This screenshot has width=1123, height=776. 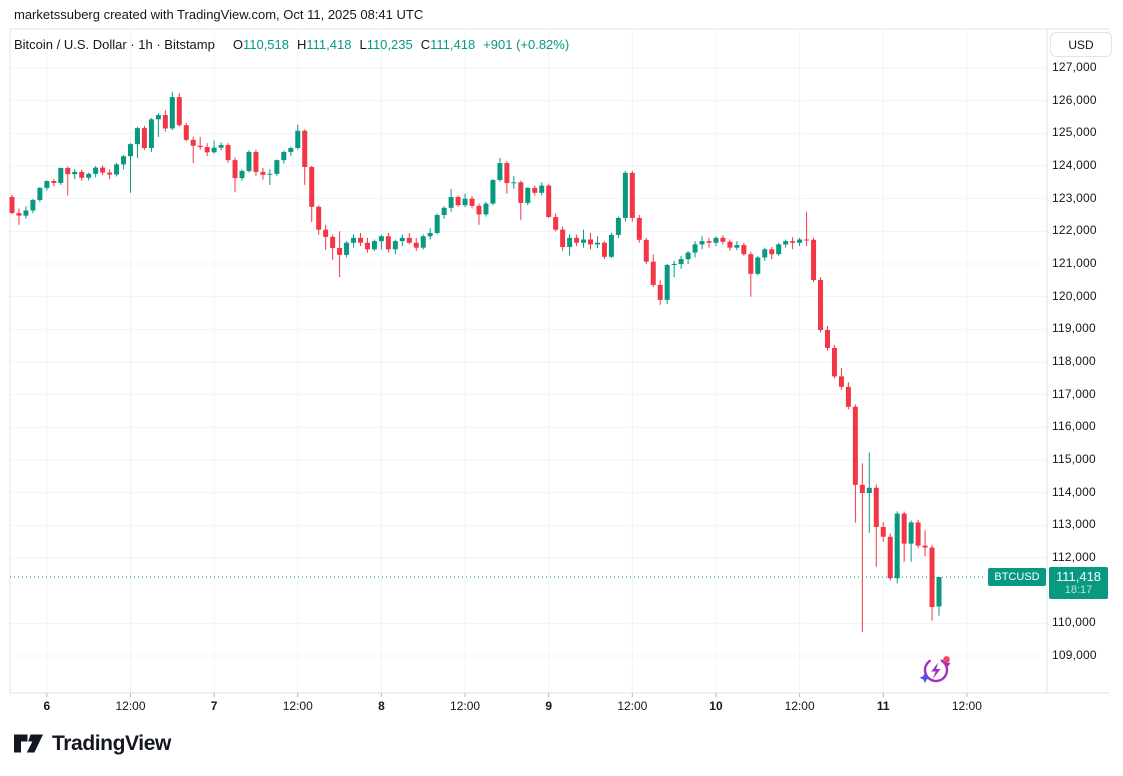 I want to click on ohlc-low-label: L, so click(x=363, y=44).